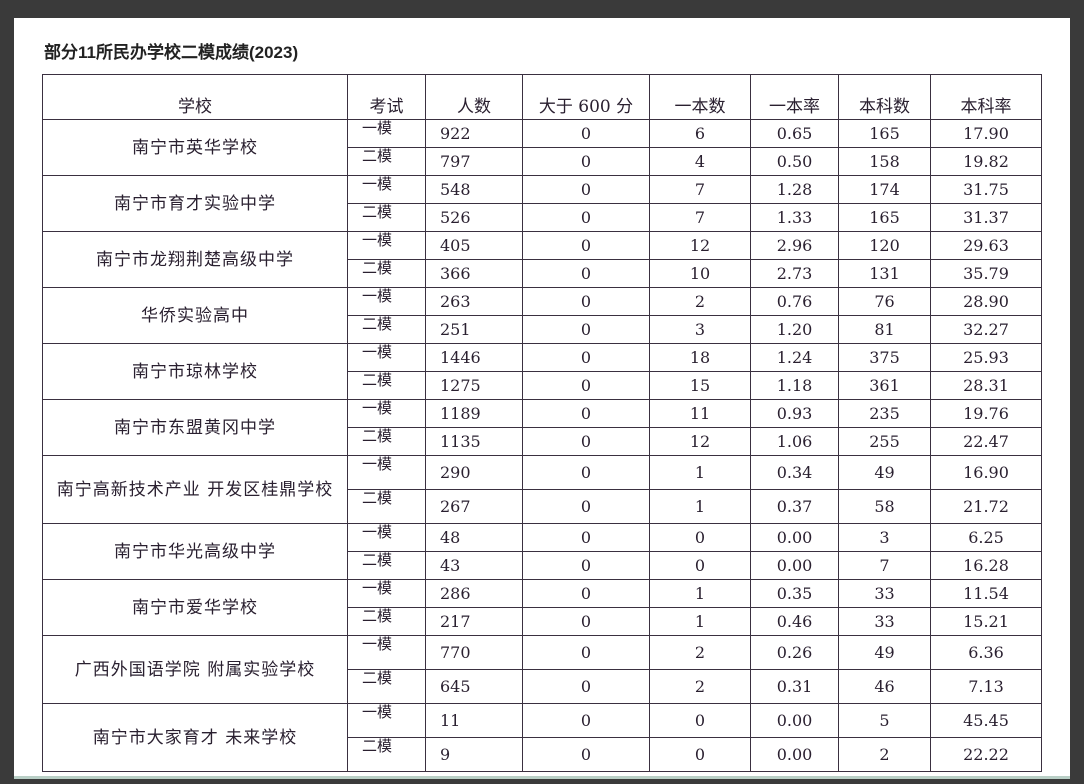  I want to click on table-row: 二模 251 0 3 1.20 81 32.27, so click(542, 329).